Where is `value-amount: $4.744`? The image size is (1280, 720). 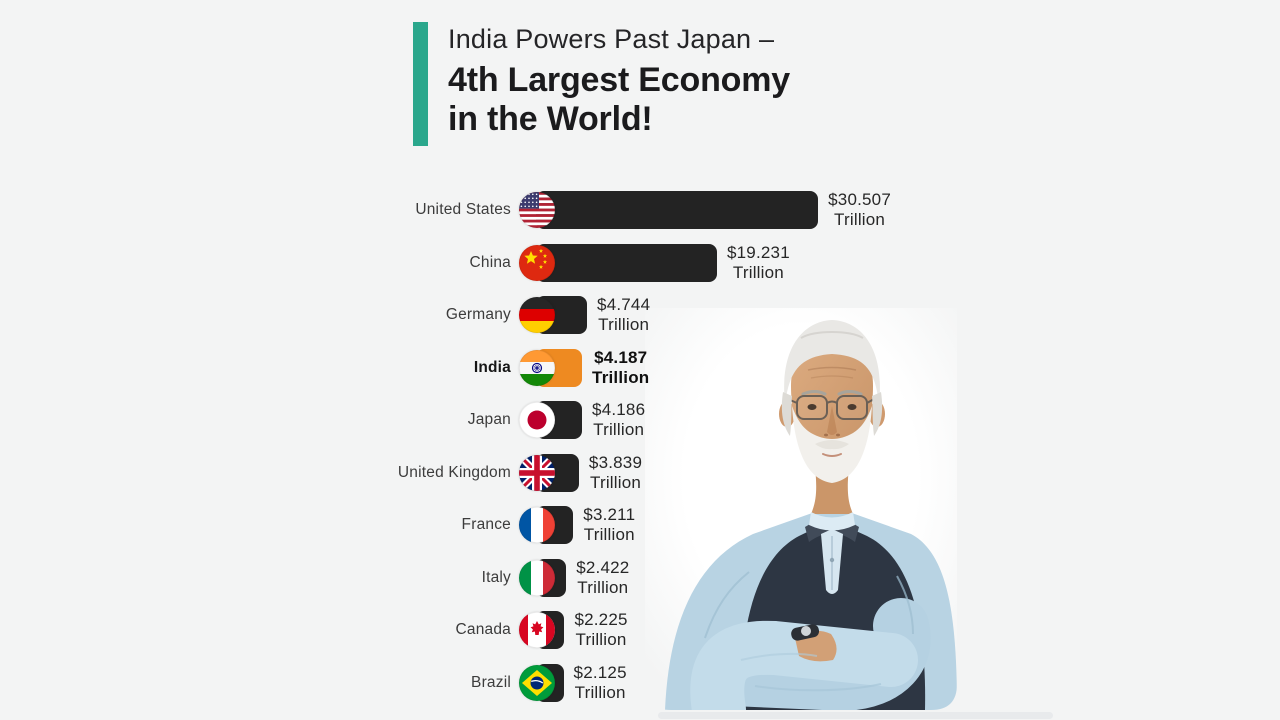
value-amount: $4.744 is located at coordinates (624, 304).